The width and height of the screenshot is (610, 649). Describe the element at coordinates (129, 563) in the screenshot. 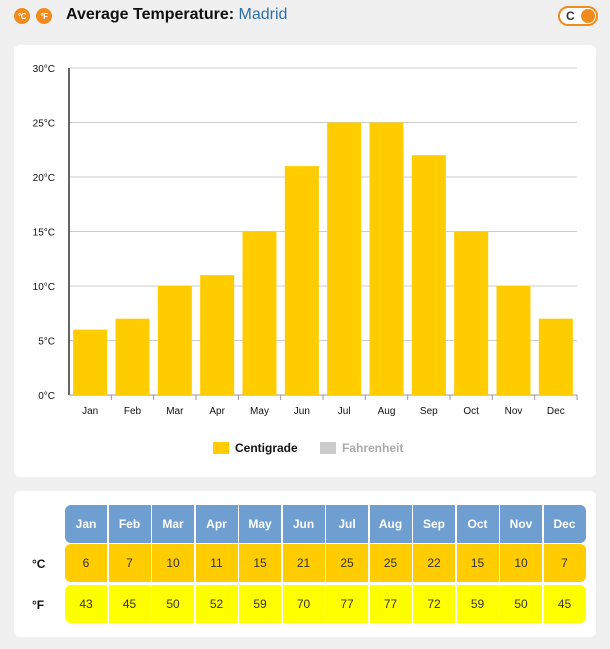

I see `celsius-cell-feb: 7` at that location.